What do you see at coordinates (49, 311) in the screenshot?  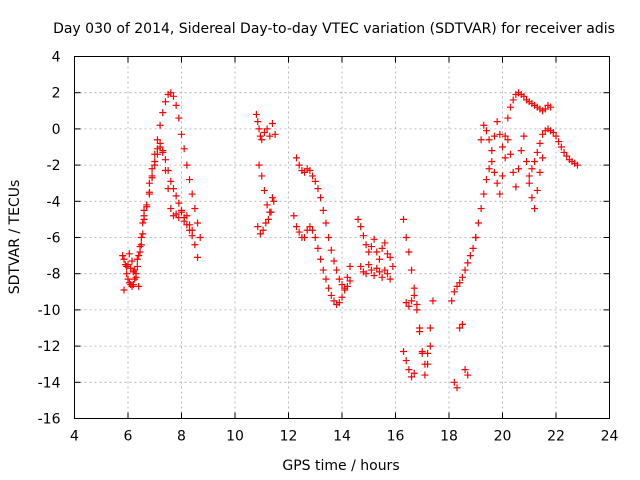 I see `y-tick-label: -10` at bounding box center [49, 311].